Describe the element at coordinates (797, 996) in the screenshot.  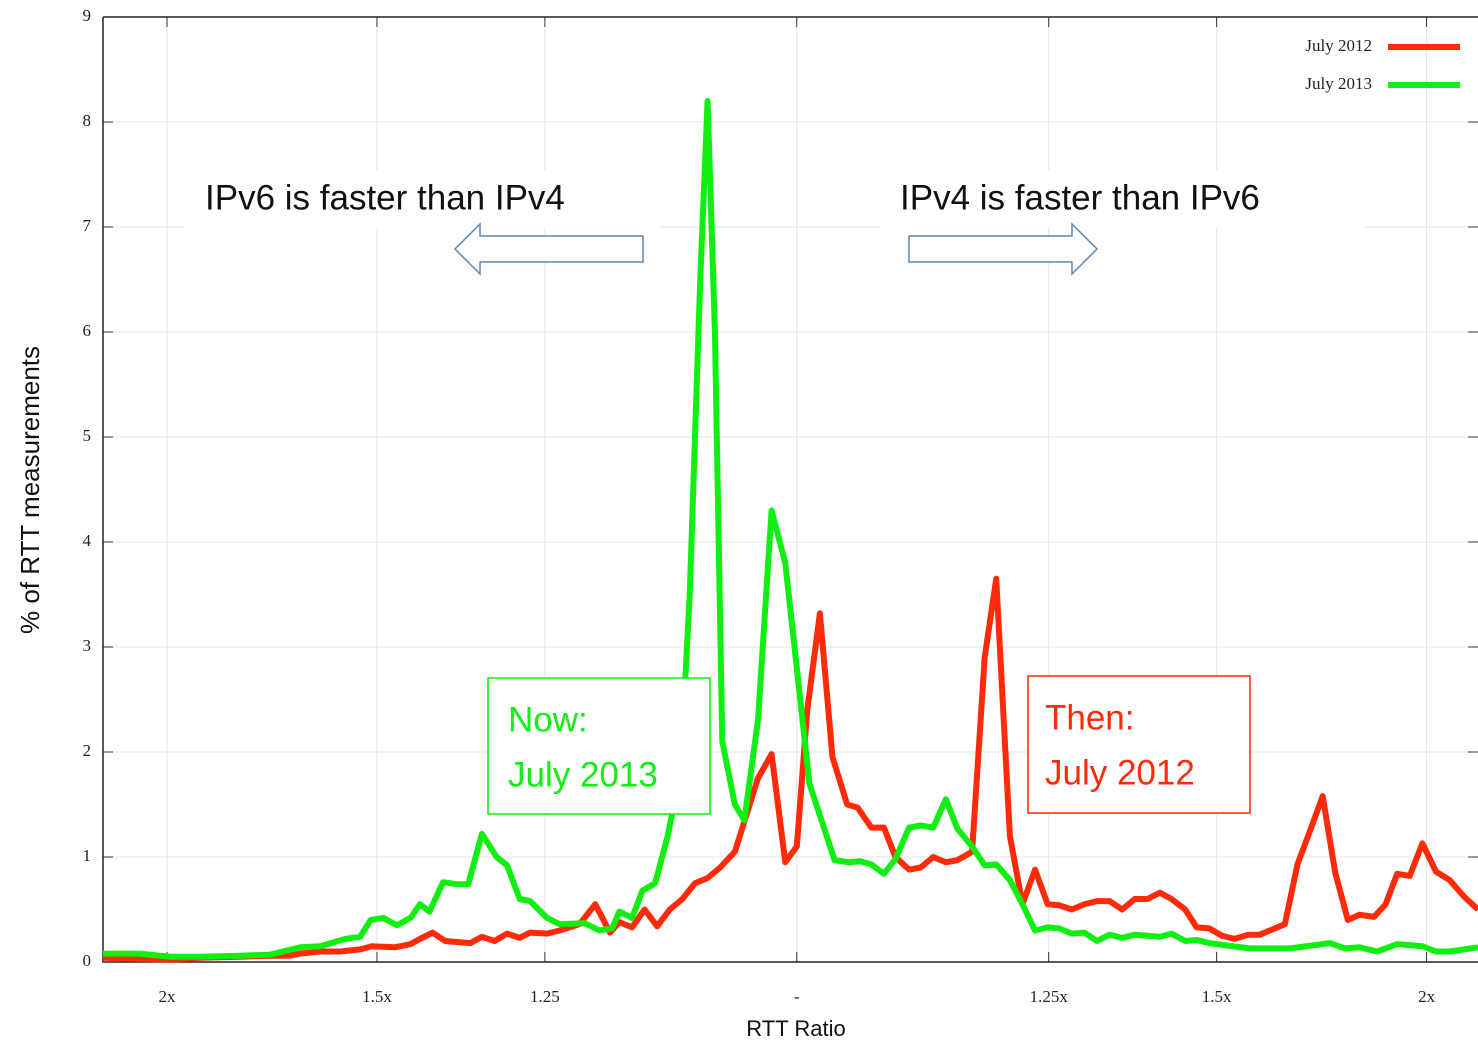
I see `x-tick-label: -` at that location.